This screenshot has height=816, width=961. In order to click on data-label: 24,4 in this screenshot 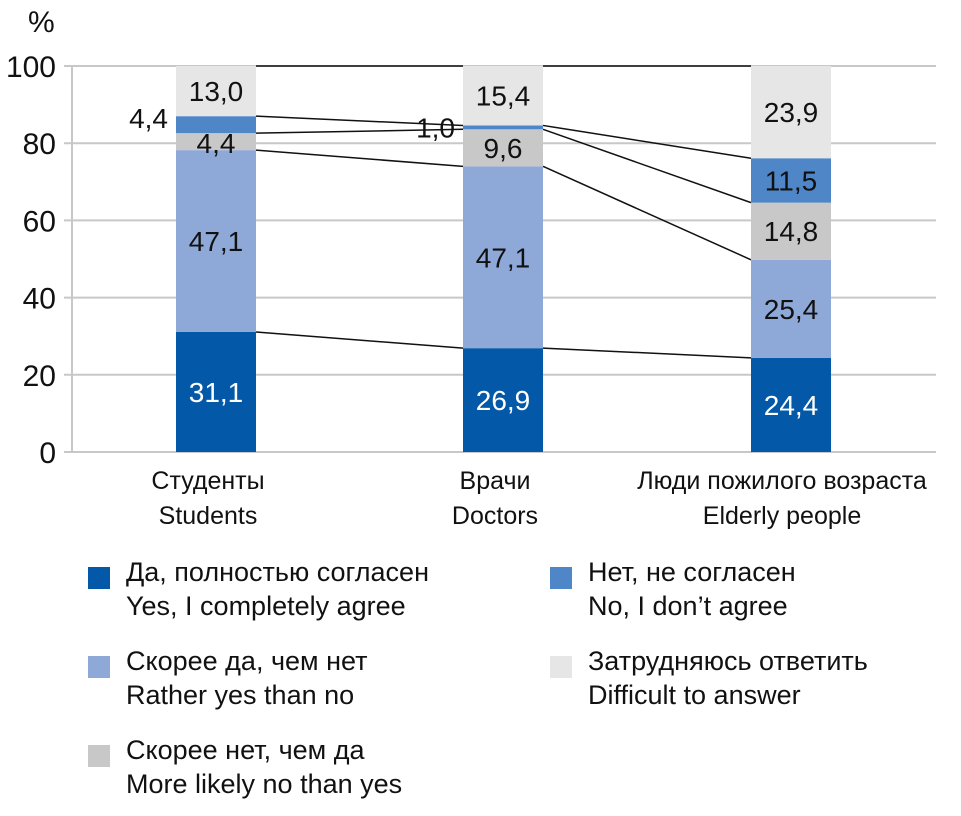, I will do `click(791, 405)`.